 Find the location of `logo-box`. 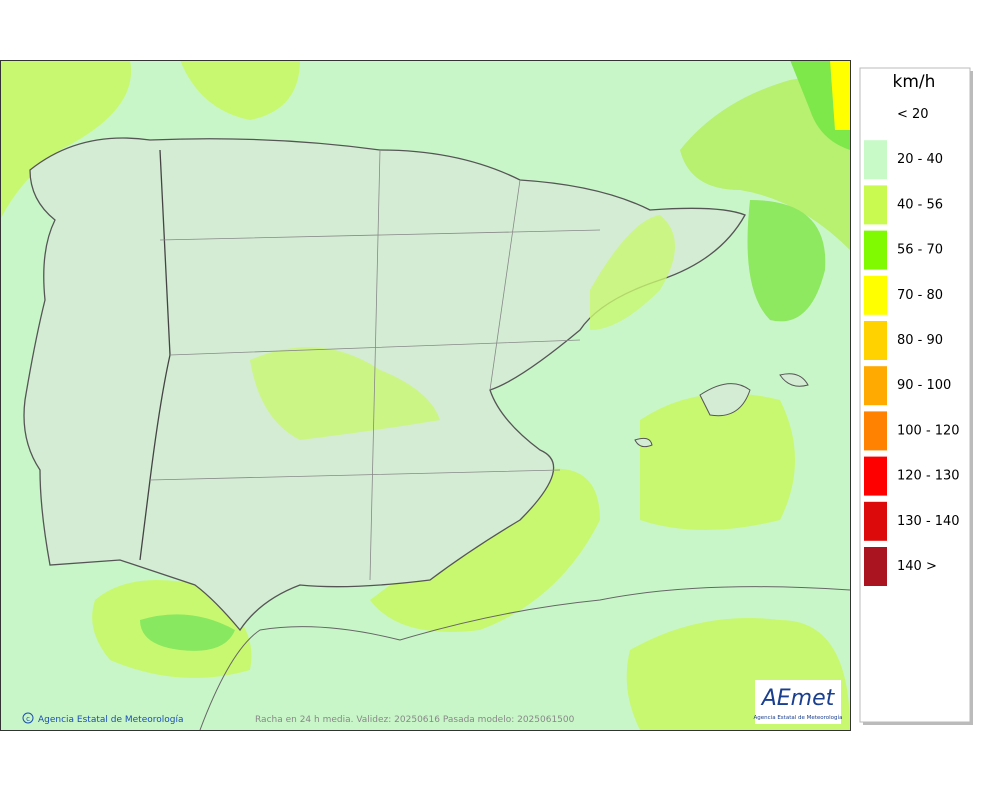

logo-box is located at coordinates (798, 702).